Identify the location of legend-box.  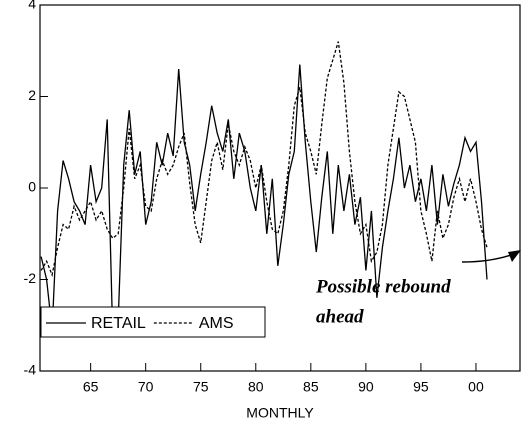
(153, 322).